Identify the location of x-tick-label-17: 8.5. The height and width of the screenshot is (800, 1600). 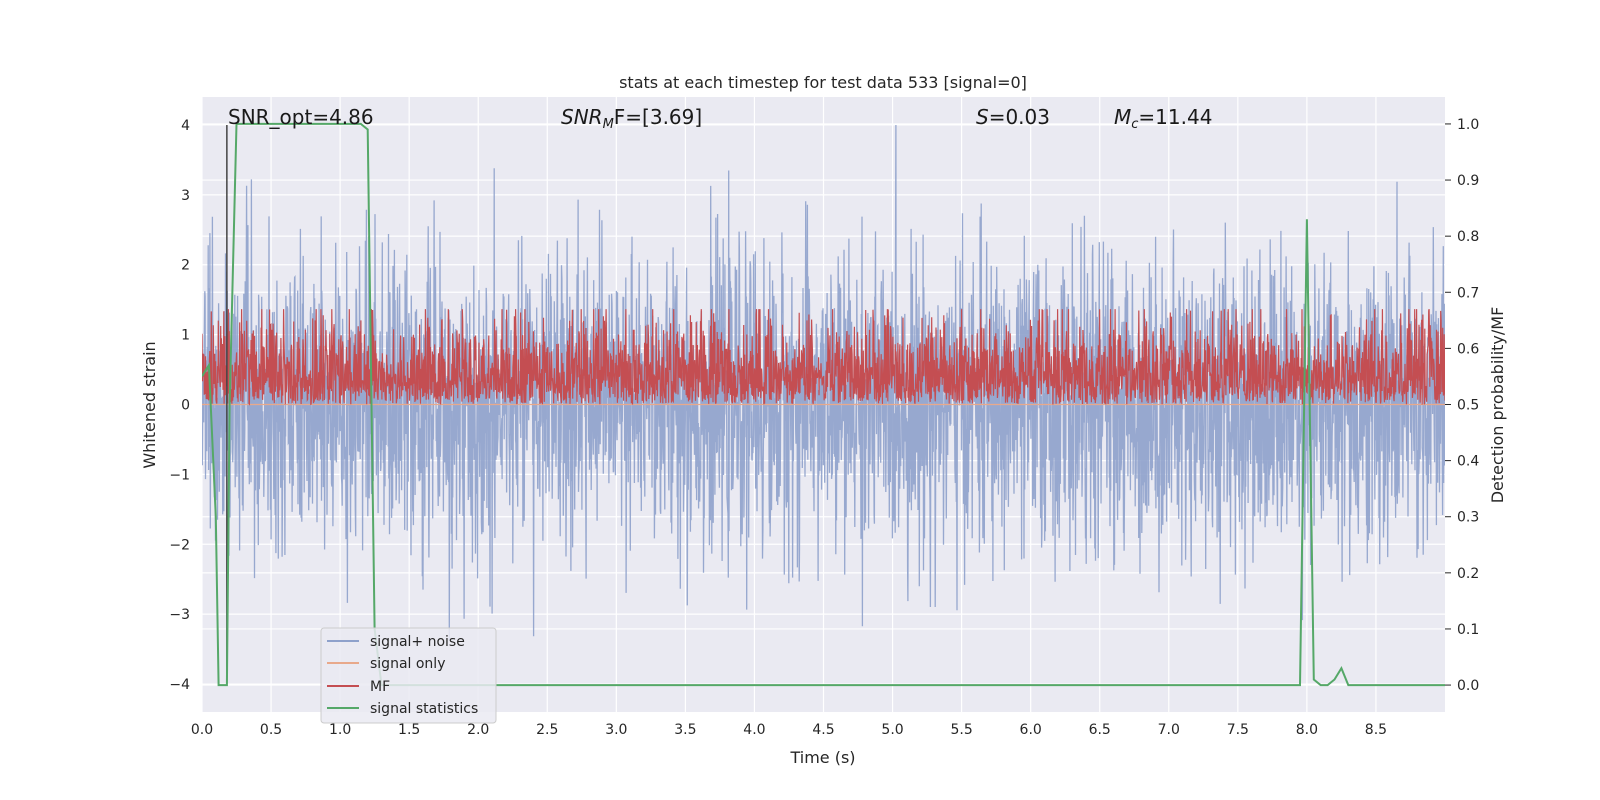
(1376, 730).